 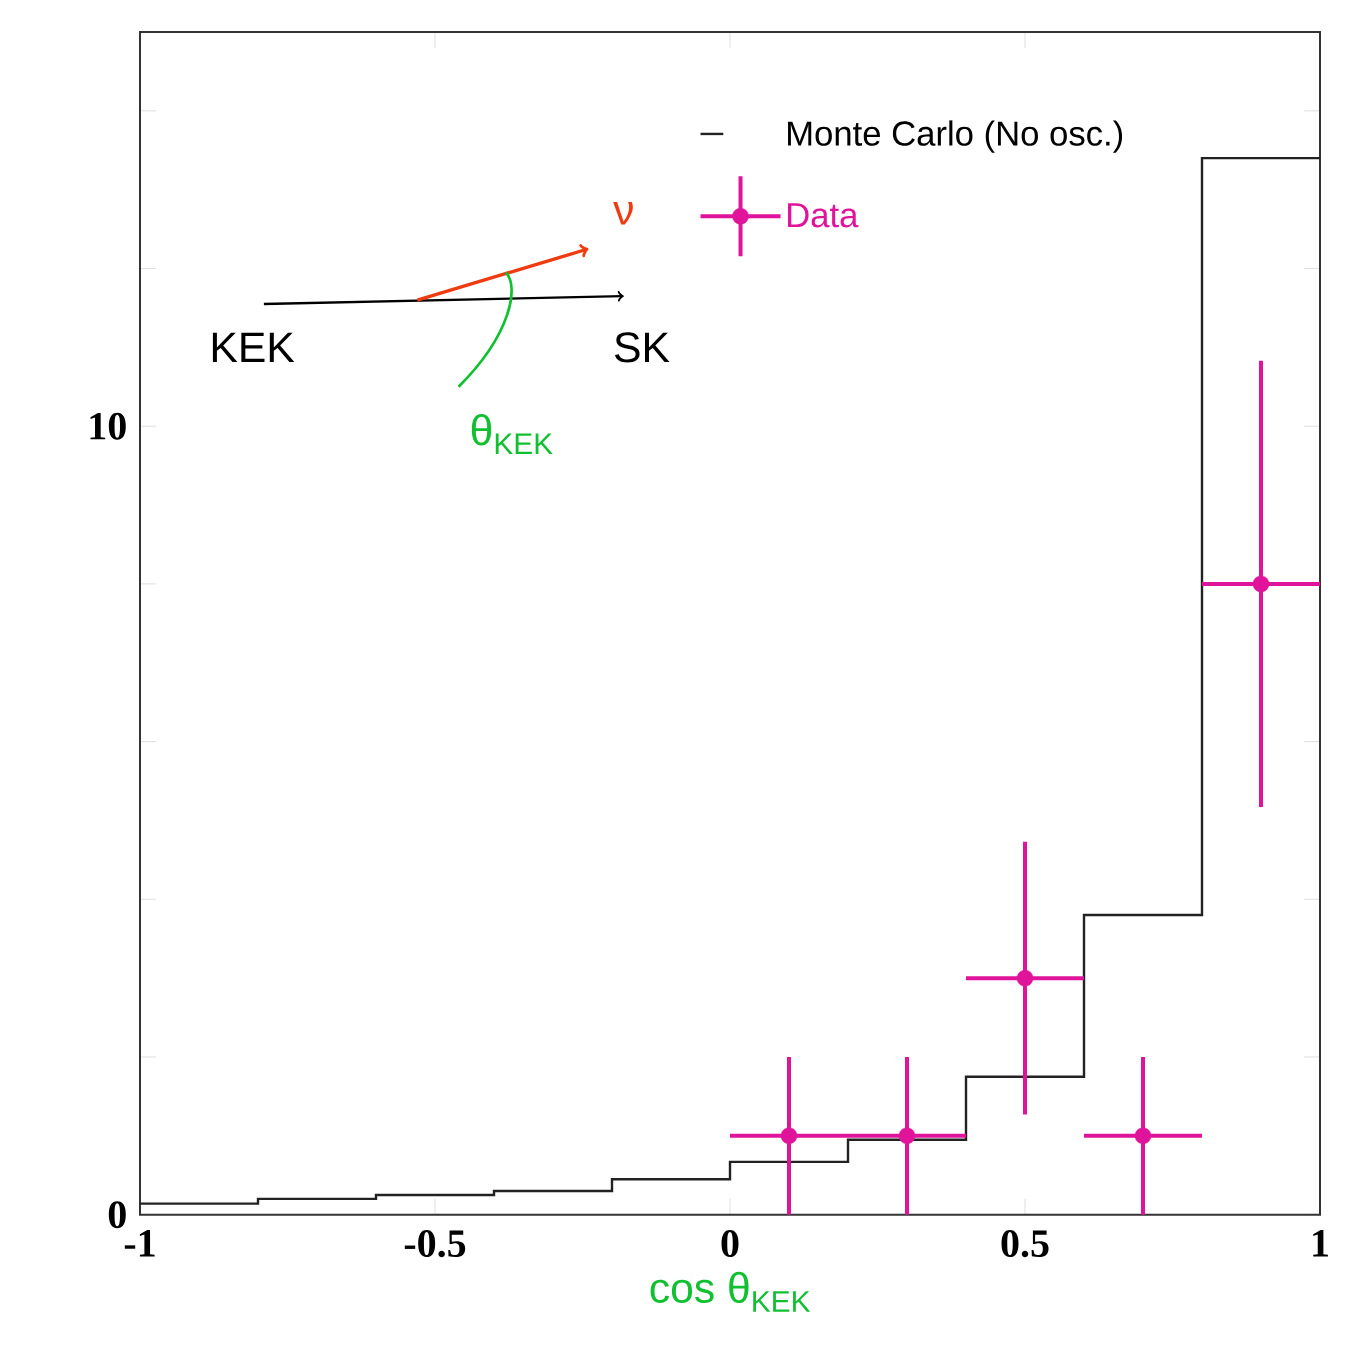 What do you see at coordinates (642, 347) in the screenshot?
I see `annotation: SK` at bounding box center [642, 347].